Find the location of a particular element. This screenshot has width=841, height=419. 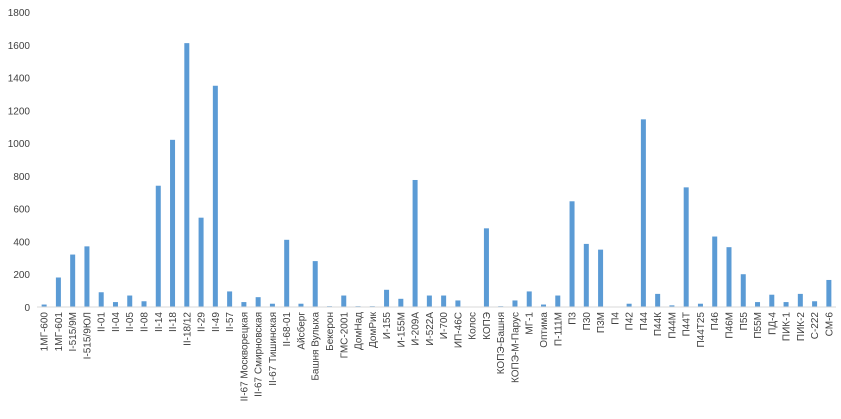

x-tick-label: II-29 is located at coordinates (202, 322).